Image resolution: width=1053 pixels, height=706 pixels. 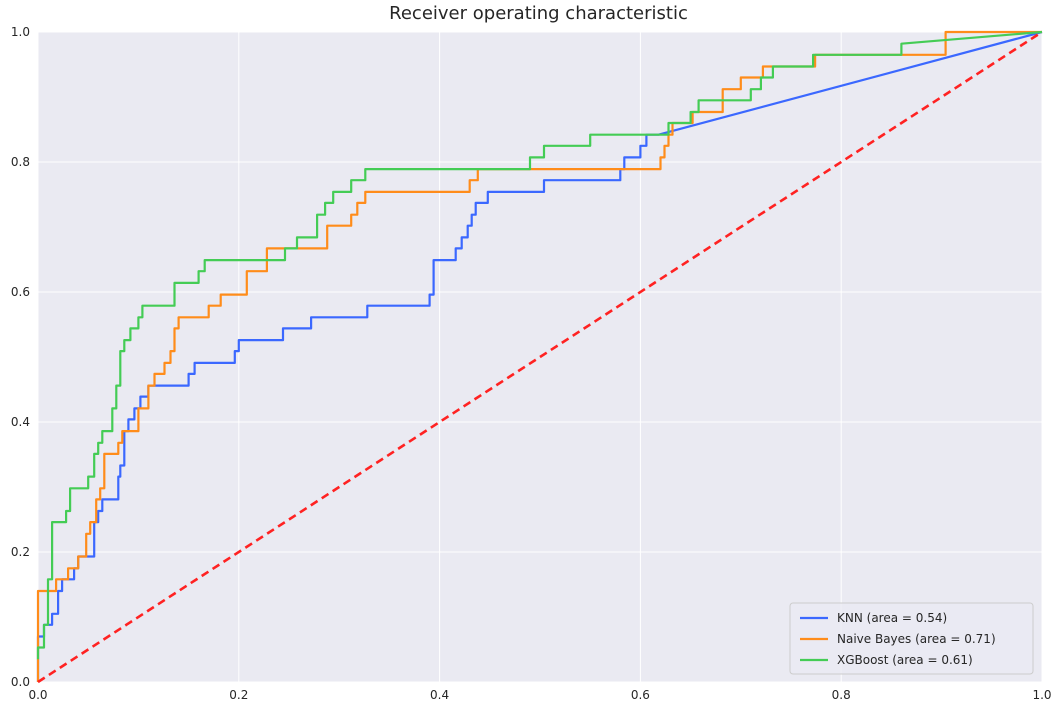 I want to click on y-tick-label: 0.2, so click(x=20, y=552).